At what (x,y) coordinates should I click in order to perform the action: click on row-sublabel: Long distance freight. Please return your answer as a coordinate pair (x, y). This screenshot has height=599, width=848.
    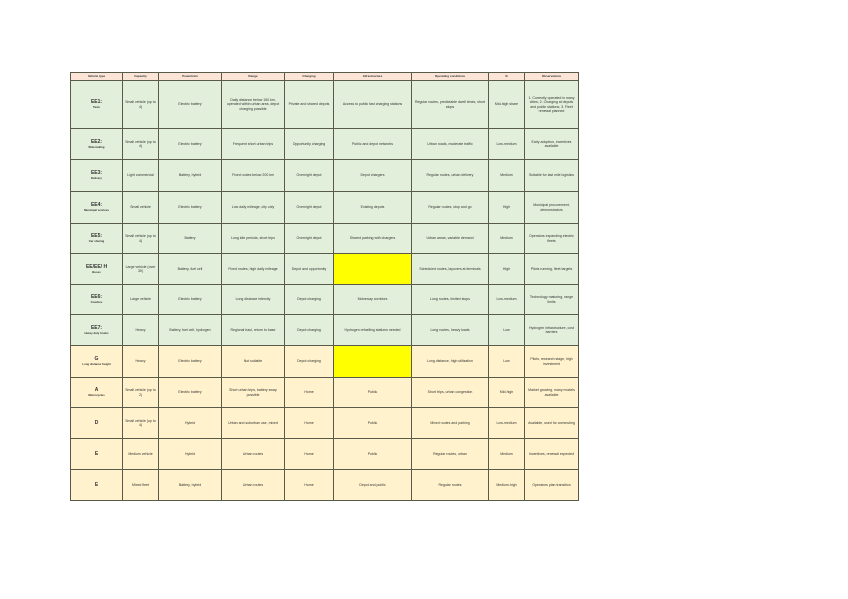
    Looking at the image, I should click on (96, 364).